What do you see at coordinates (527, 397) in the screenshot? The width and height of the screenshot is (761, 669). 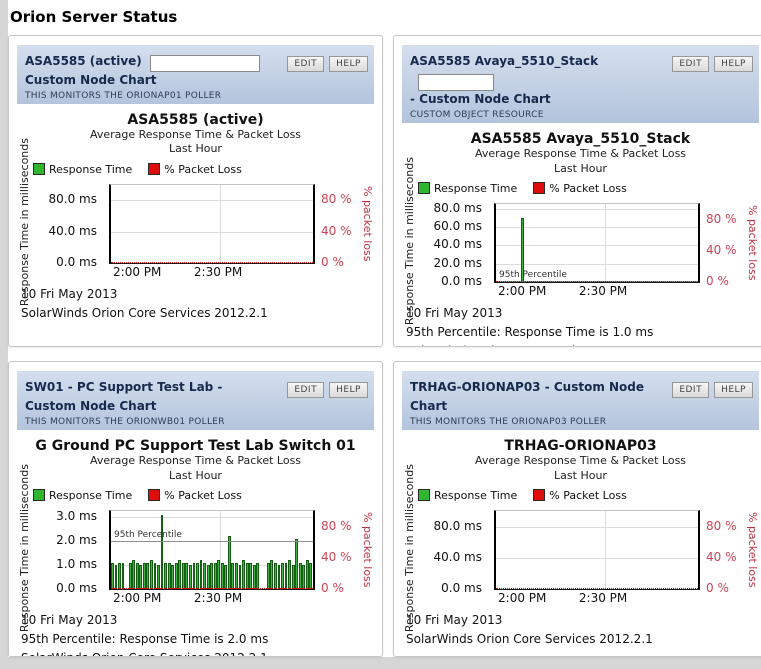 I see `resource-title: TRHAG-ORIONAP03 - Custom Node Chart` at bounding box center [527, 397].